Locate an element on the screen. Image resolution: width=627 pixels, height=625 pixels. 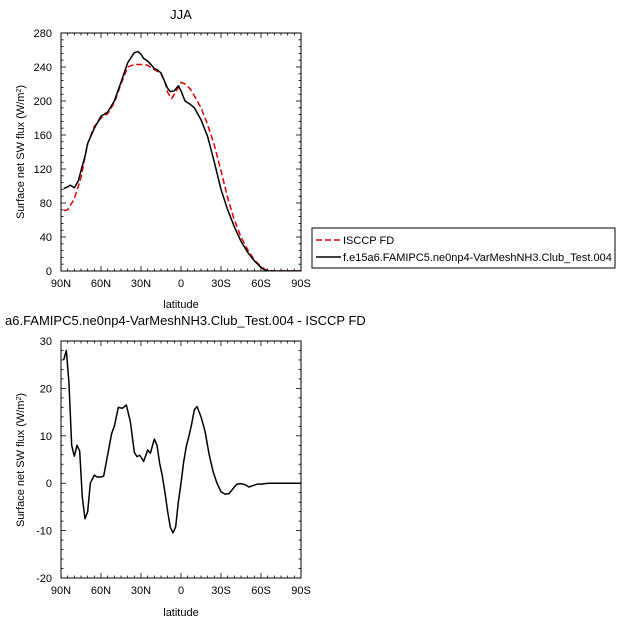
legend-box is located at coordinates (463, 248).